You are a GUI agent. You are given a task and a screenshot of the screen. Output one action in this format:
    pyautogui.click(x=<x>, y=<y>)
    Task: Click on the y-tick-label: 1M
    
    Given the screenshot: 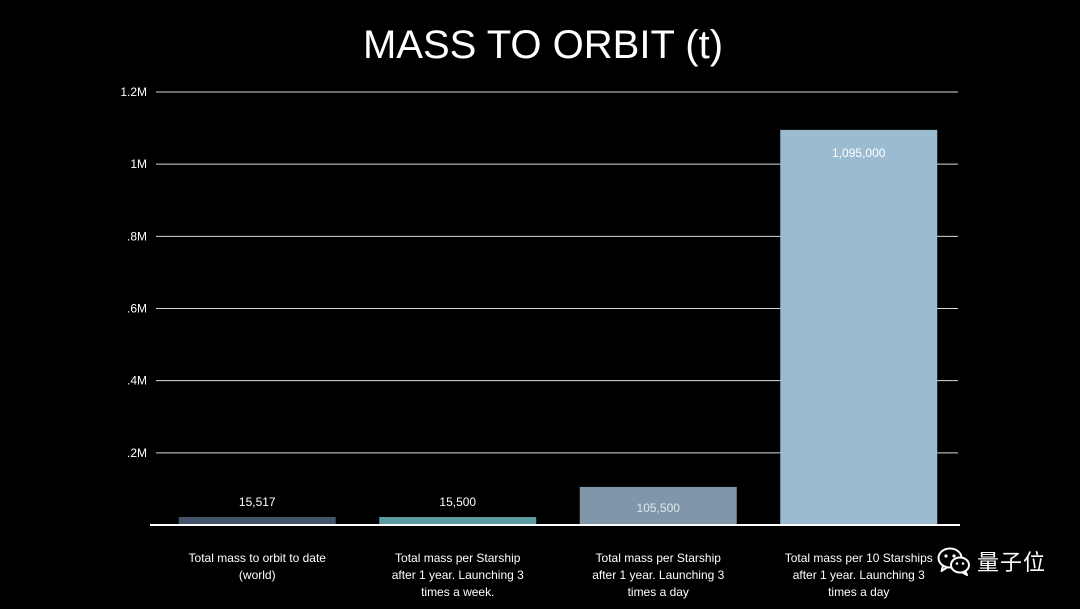 What is the action you would take?
    pyautogui.click(x=138, y=164)
    